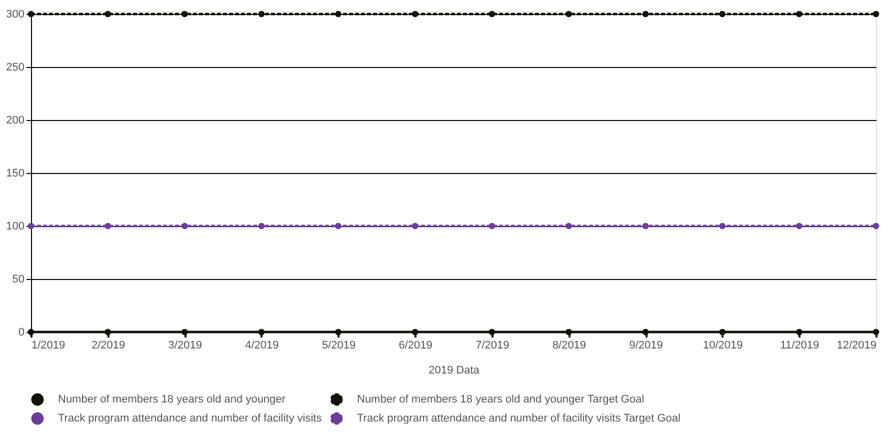 The image size is (888, 446). Describe the element at coordinates (49, 346) in the screenshot. I see `x-tick-label: 1/2019` at that location.